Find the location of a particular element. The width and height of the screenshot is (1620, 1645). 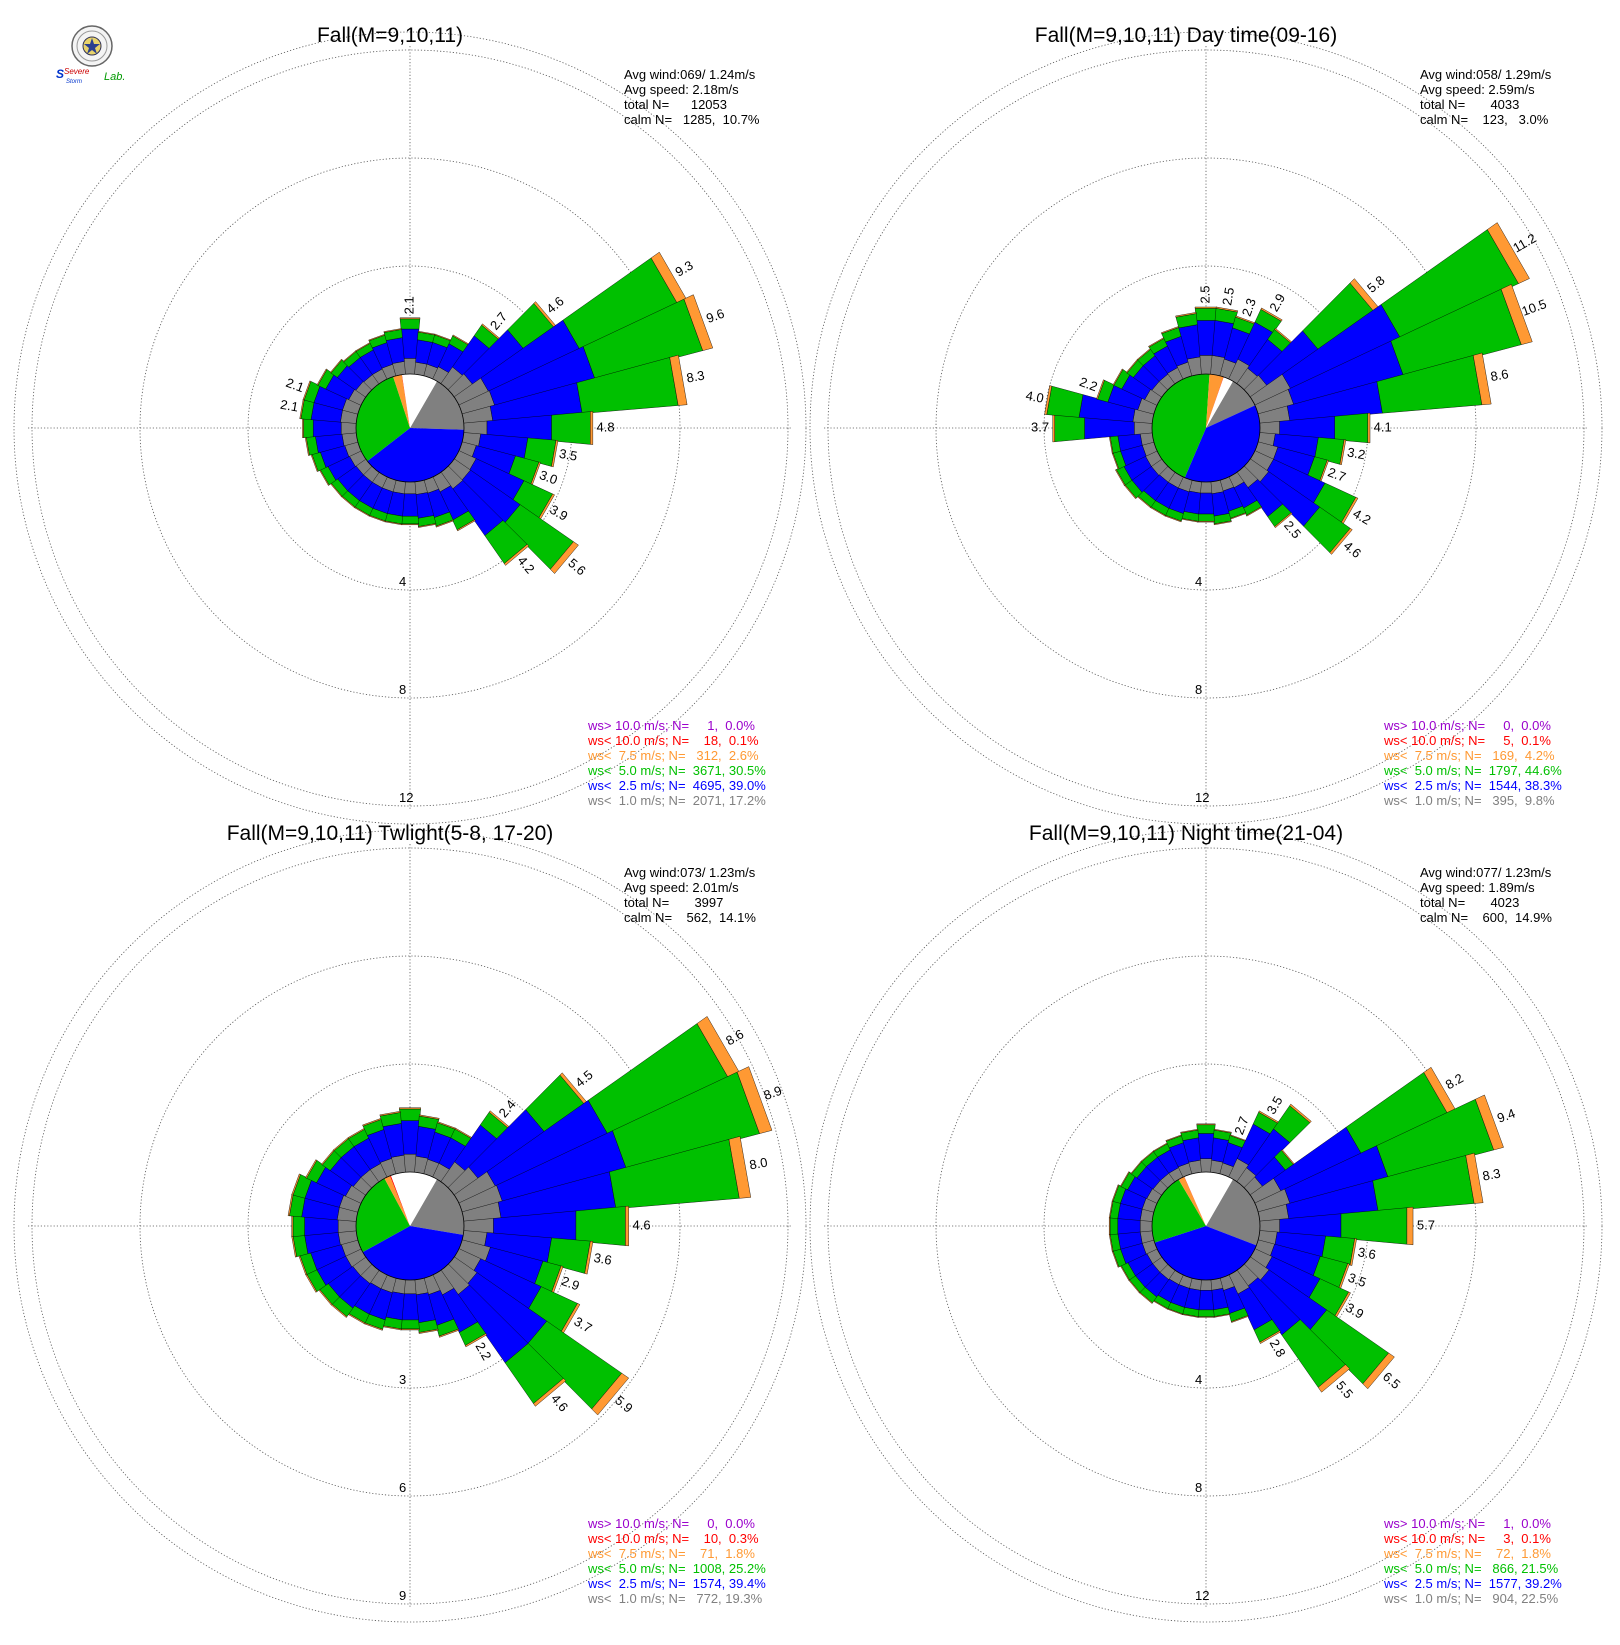

stats-line: total N= 4023 is located at coordinates (1469, 902).